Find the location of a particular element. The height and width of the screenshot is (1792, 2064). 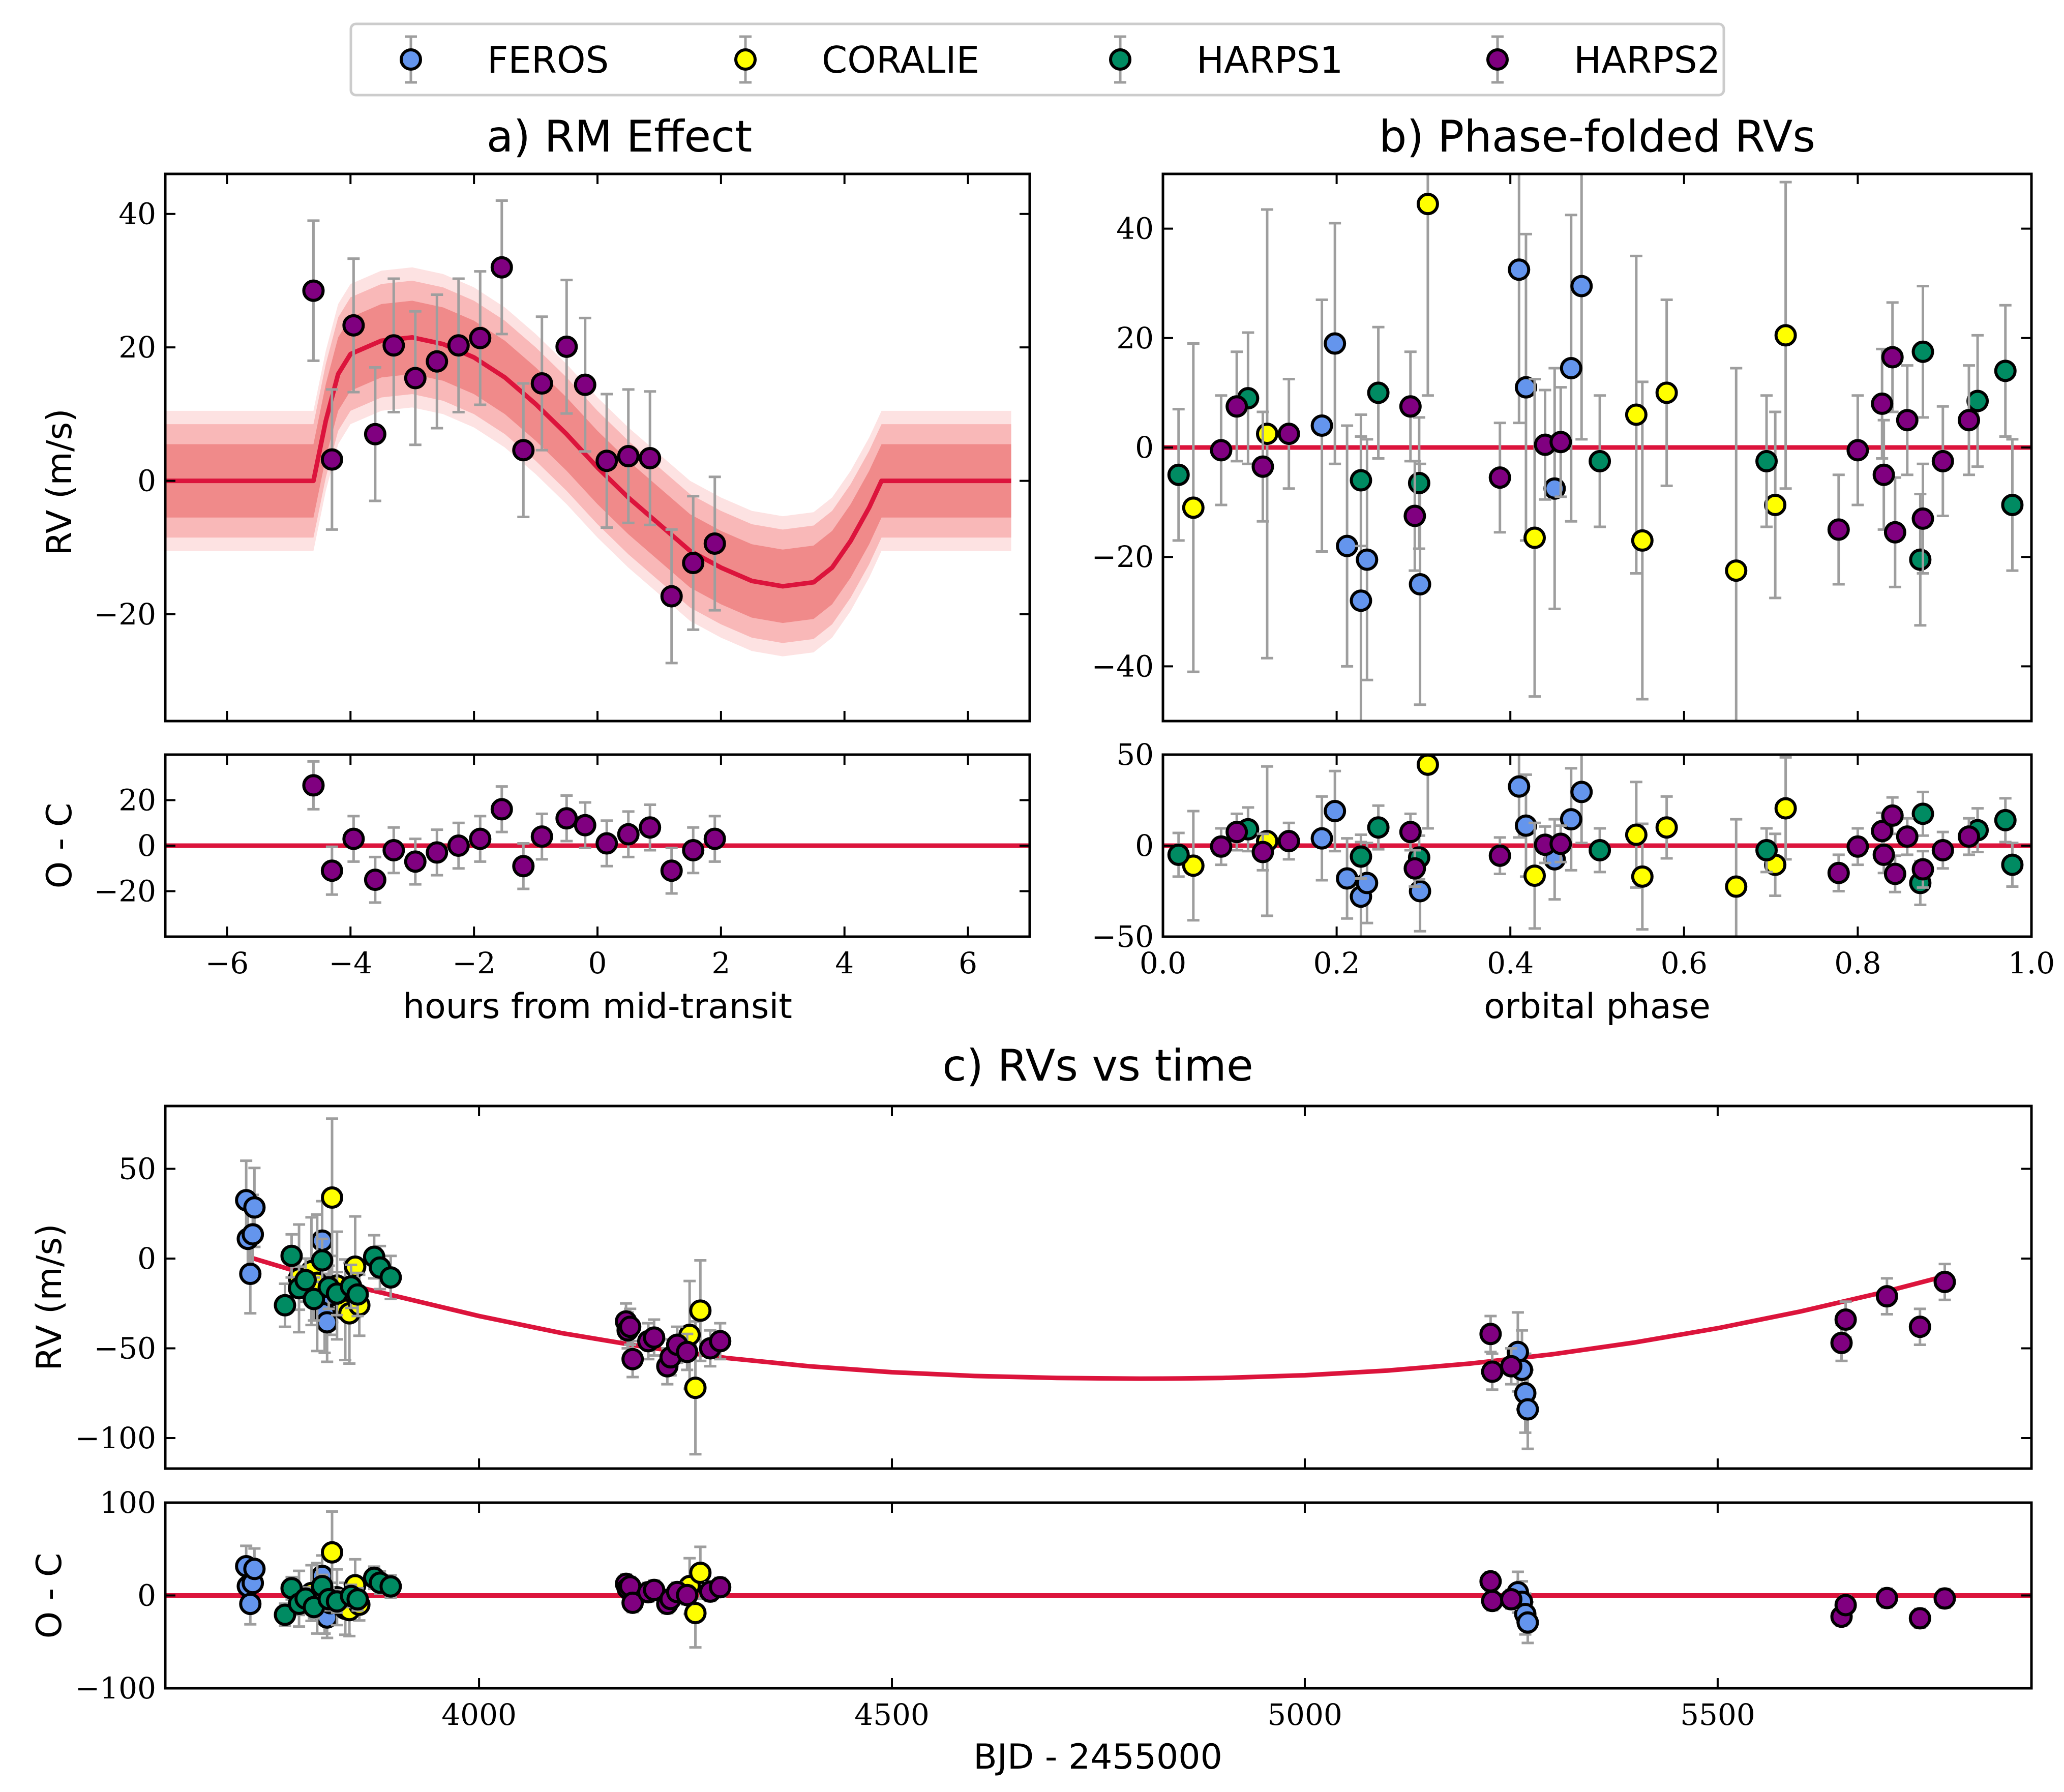

y-tick-label: −40 is located at coordinates (1123, 666).